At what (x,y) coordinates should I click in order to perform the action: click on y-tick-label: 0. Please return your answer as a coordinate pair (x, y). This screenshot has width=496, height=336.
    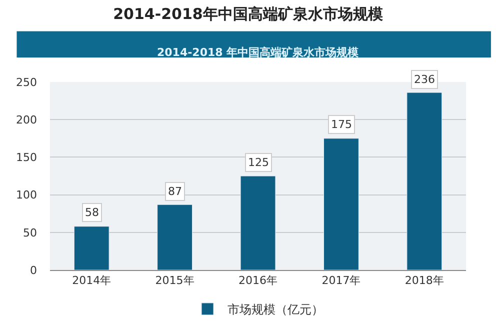
    Looking at the image, I should click on (33, 270).